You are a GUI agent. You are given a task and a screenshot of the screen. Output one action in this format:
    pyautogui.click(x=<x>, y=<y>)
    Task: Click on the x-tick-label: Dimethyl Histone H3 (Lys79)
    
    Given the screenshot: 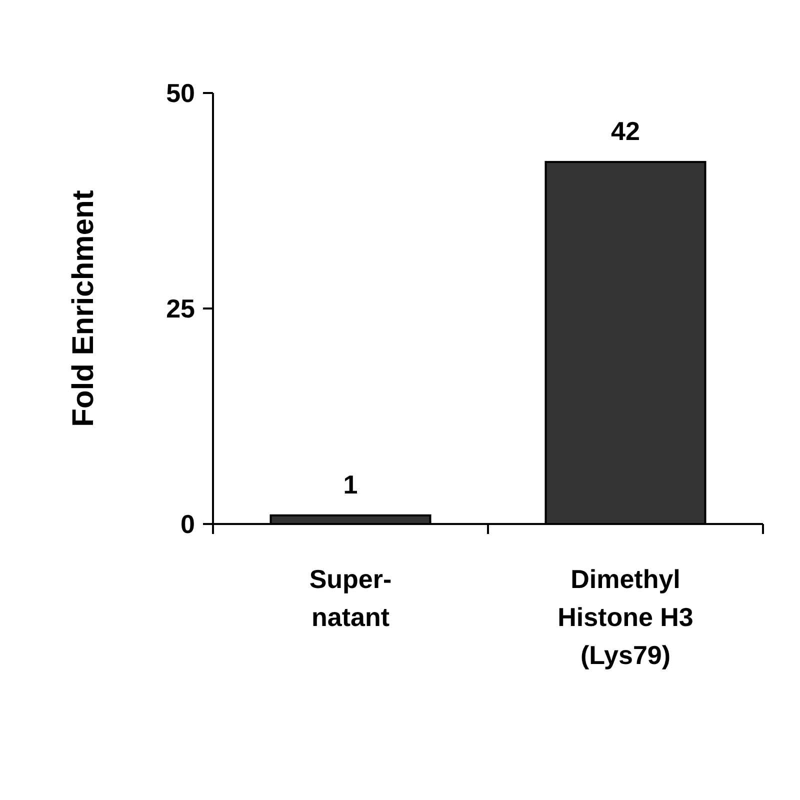 What is the action you would take?
    pyautogui.click(x=626, y=617)
    